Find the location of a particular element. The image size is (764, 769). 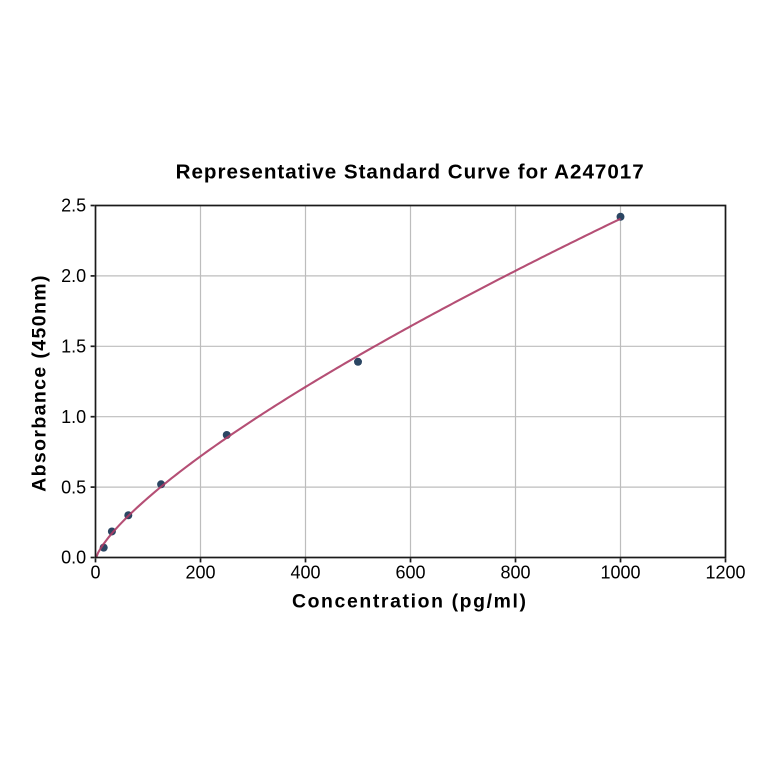

svg-text: 800 is located at coordinates (515, 573).